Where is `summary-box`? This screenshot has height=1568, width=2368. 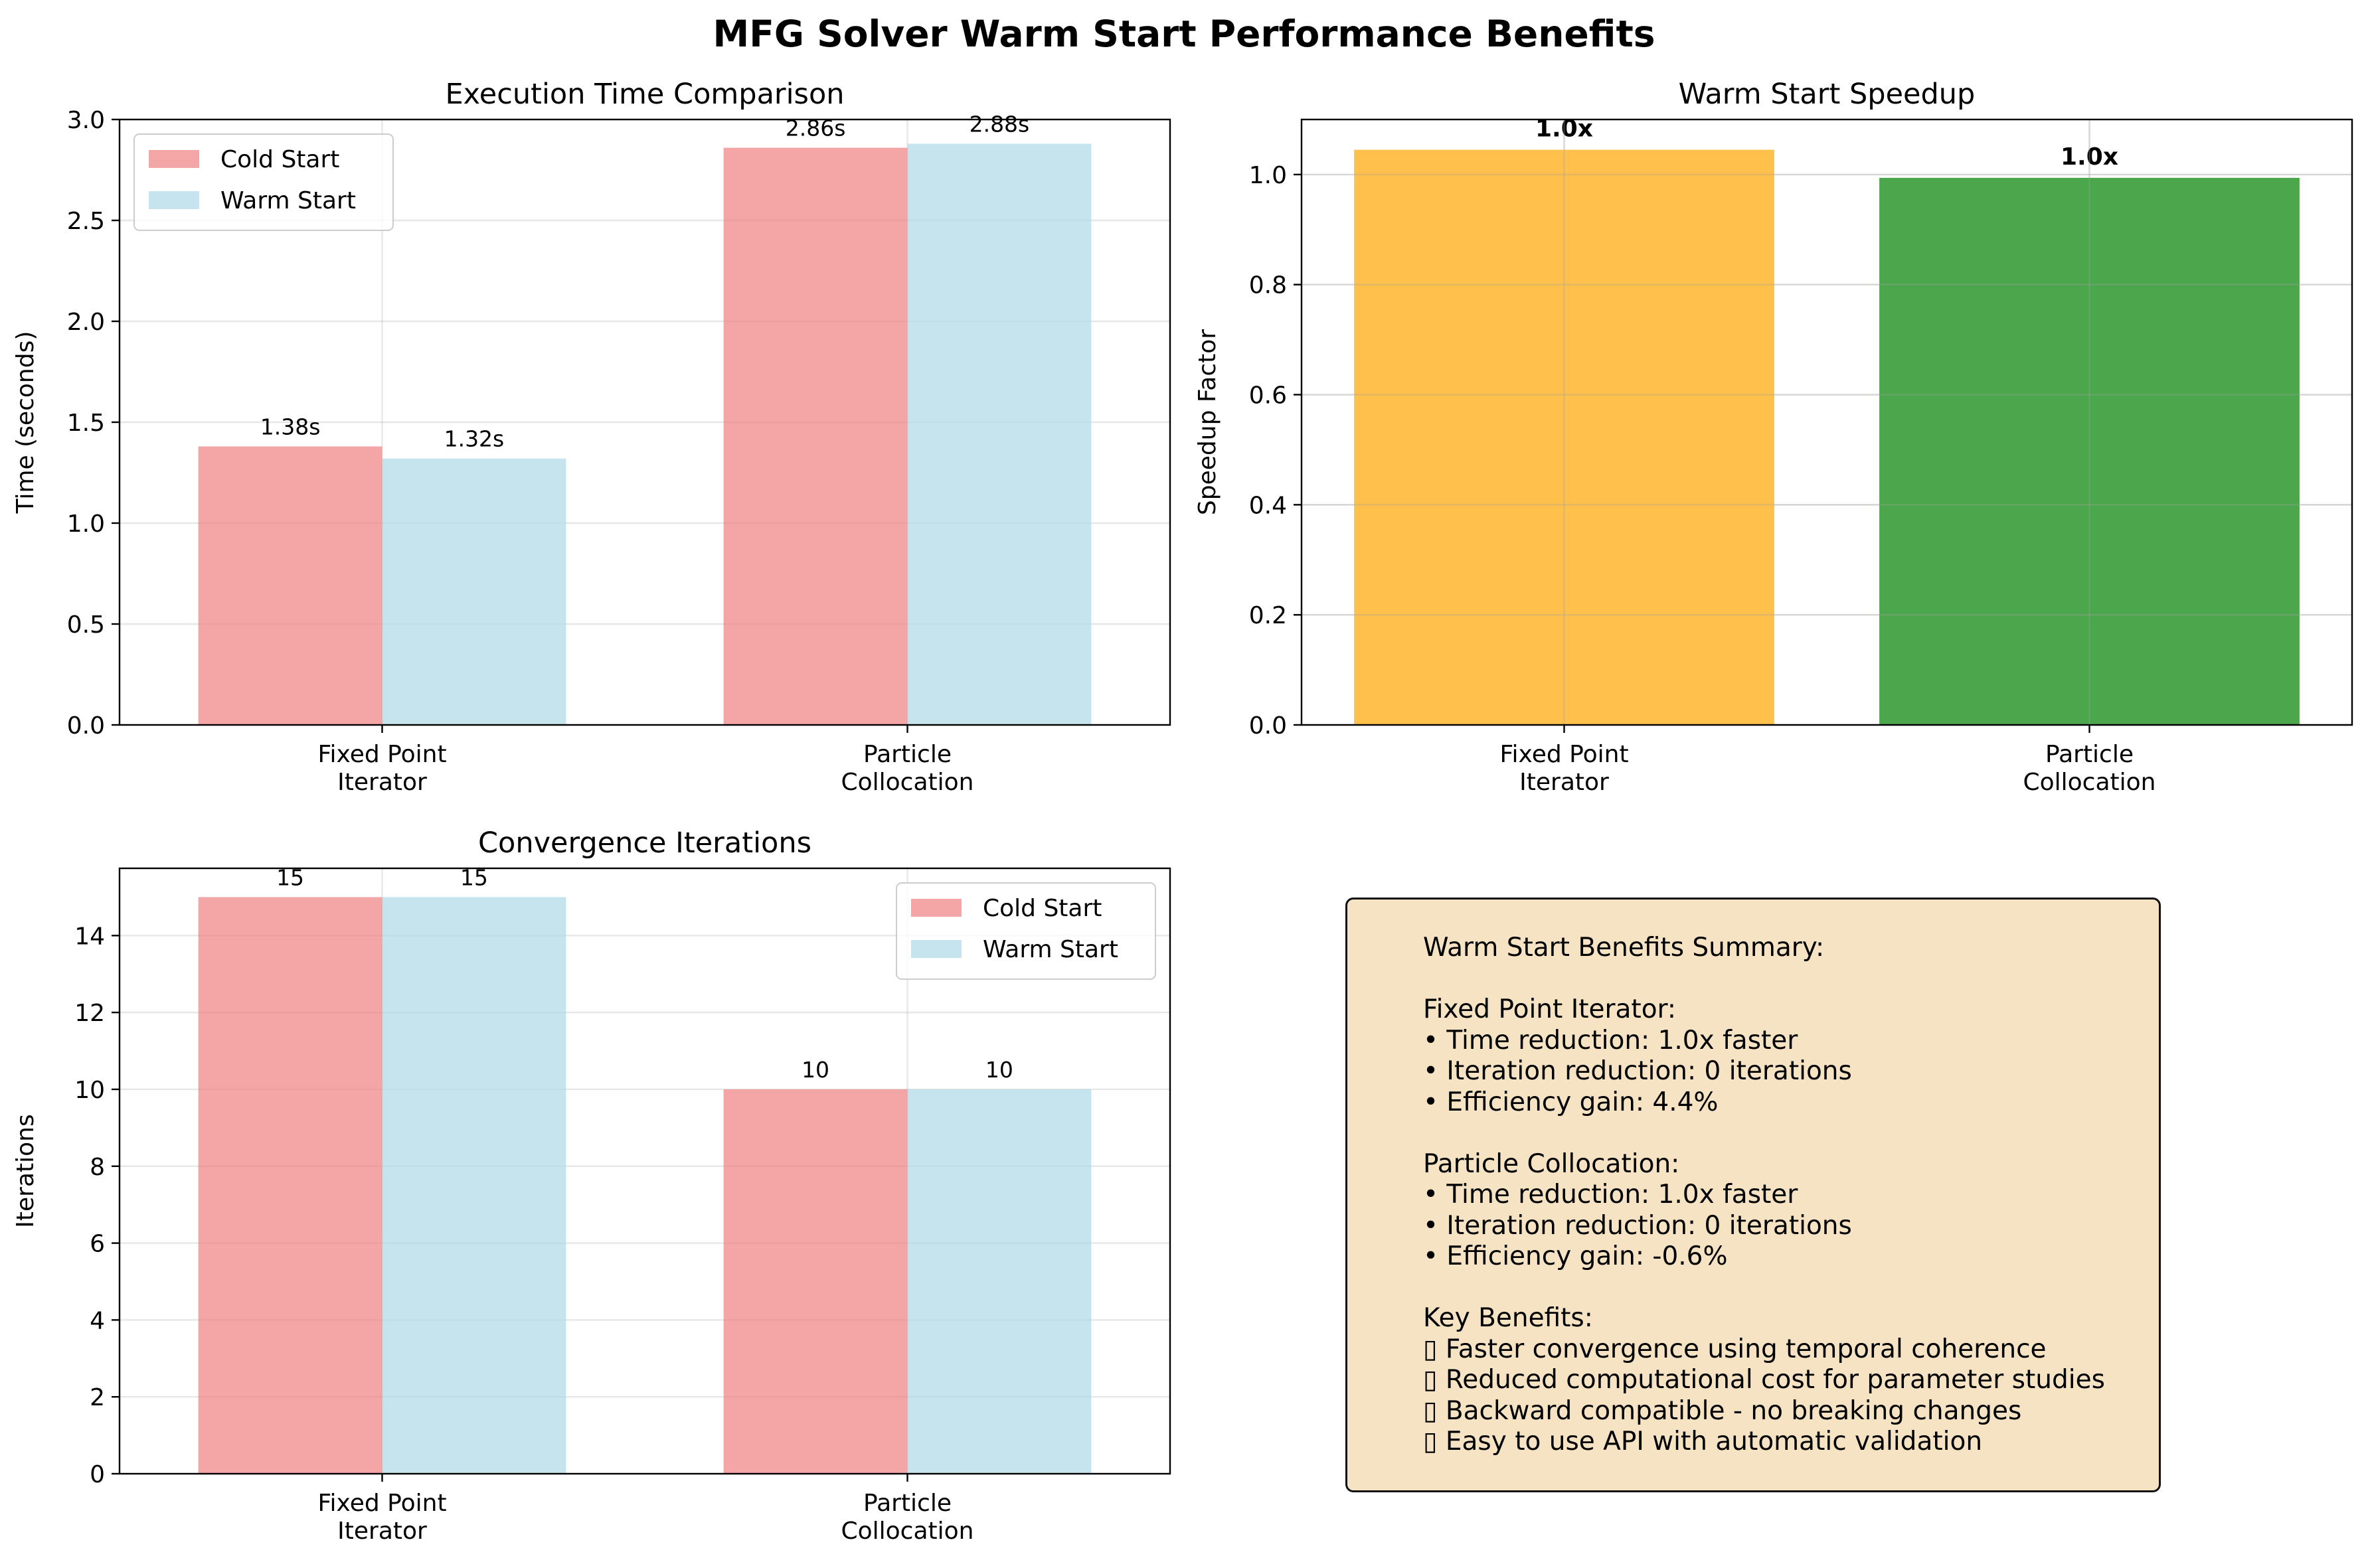
summary-box is located at coordinates (1753, 1195).